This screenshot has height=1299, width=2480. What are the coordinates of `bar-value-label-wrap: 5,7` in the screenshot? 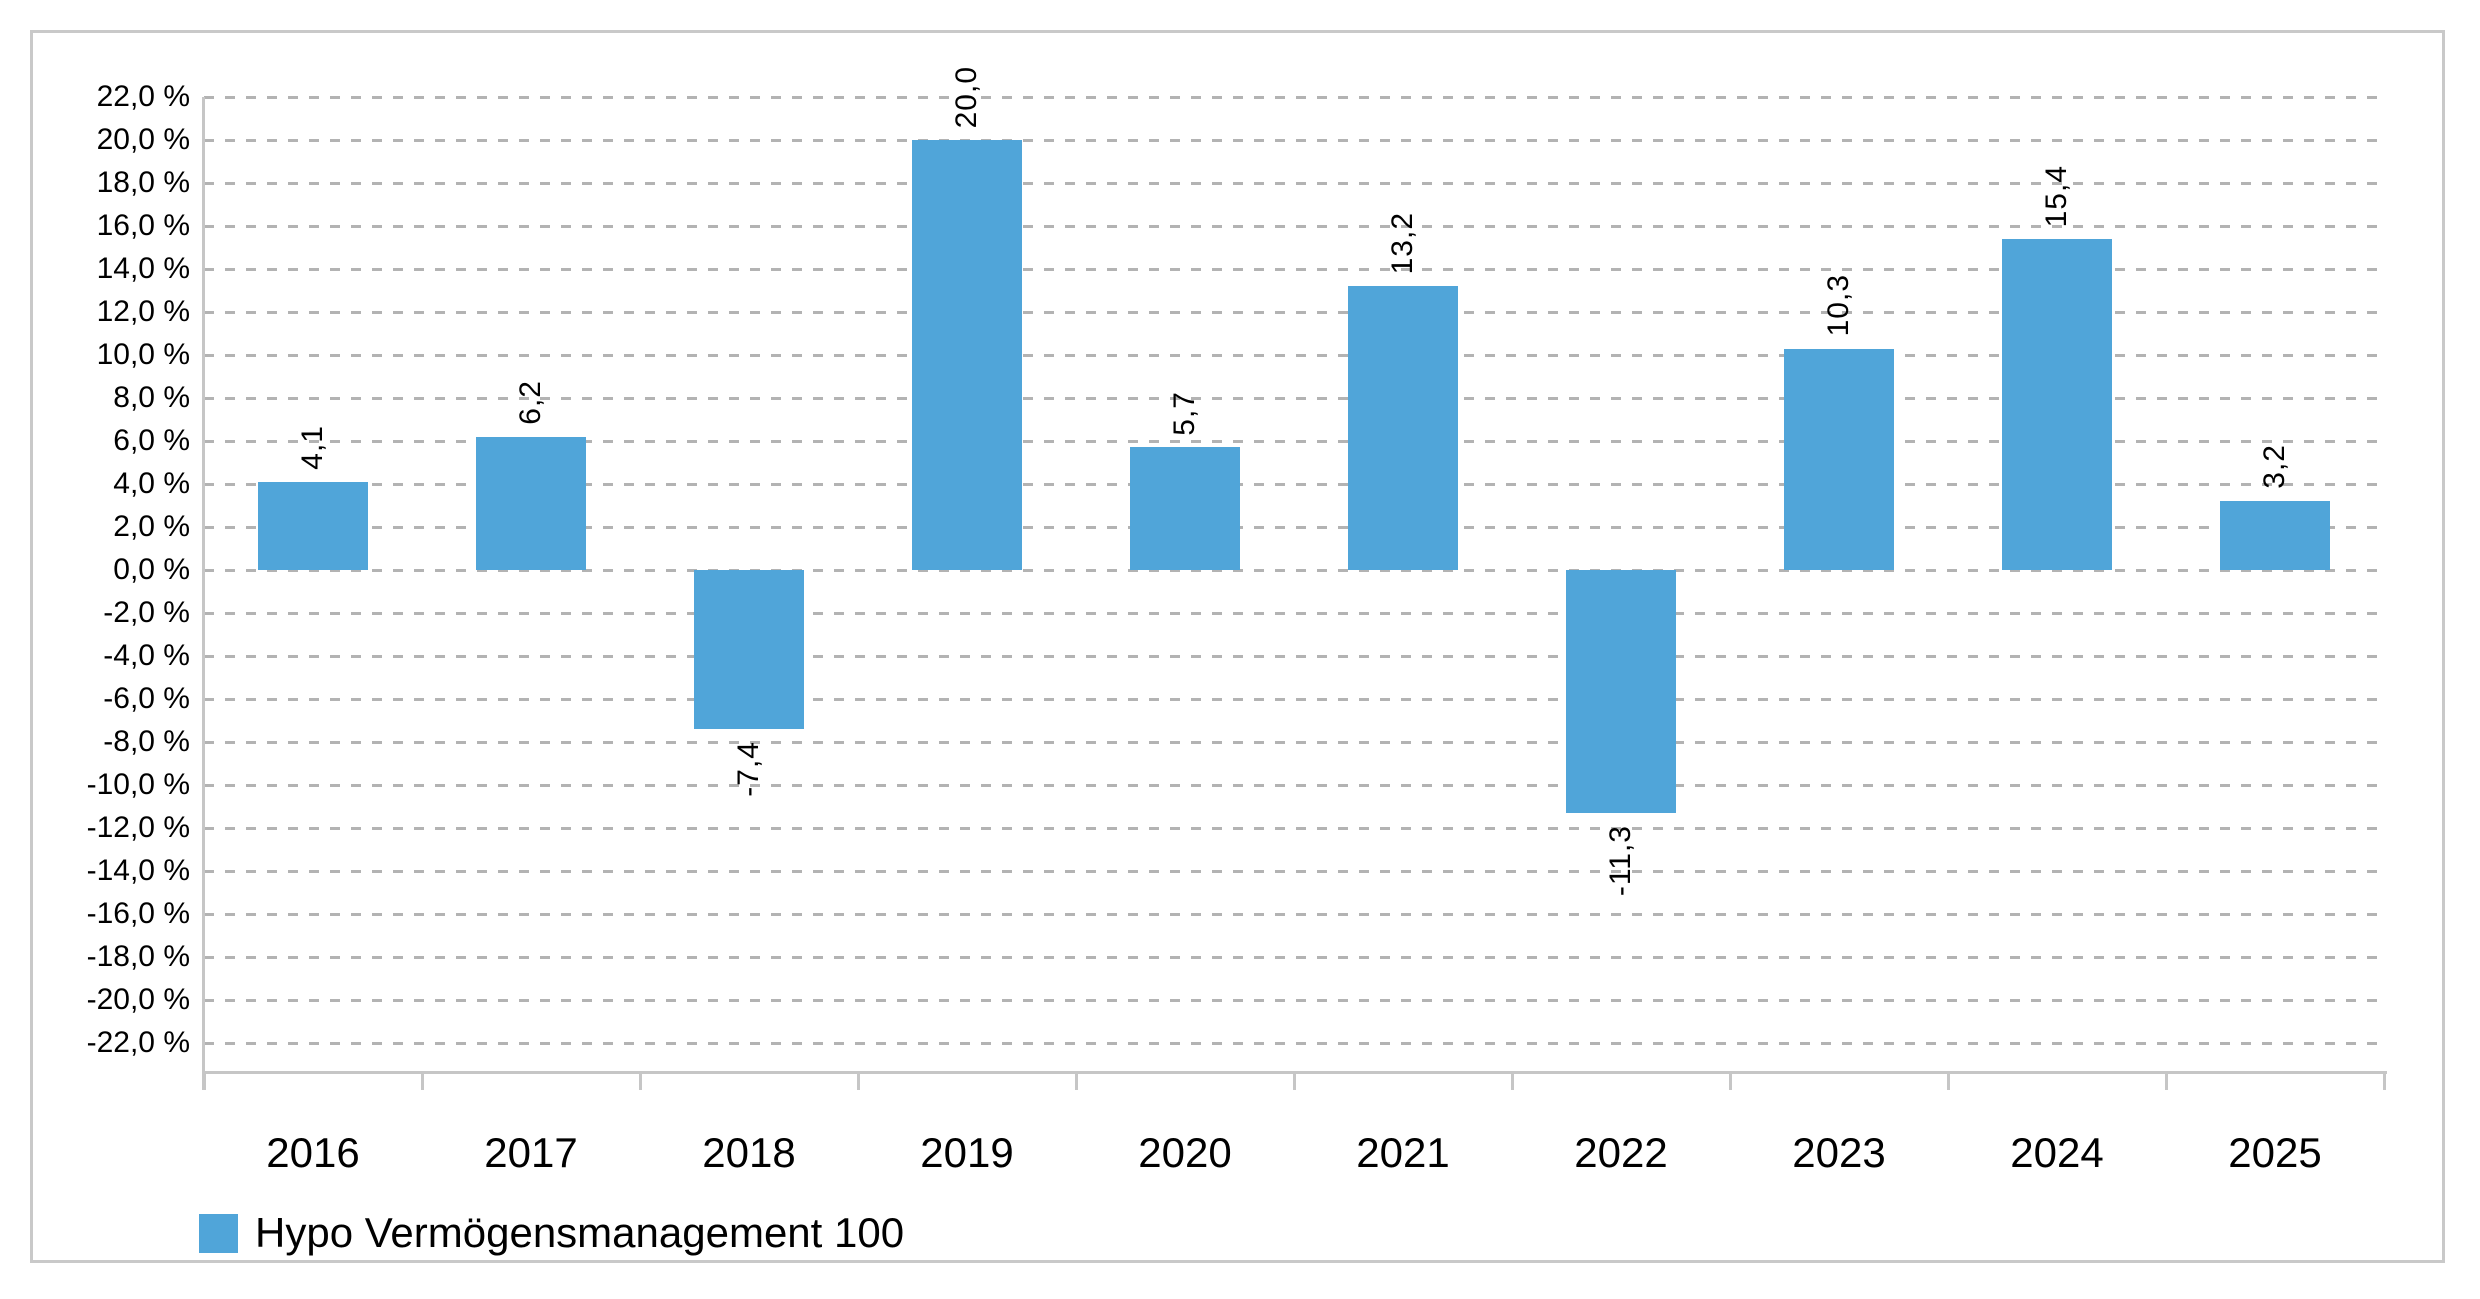 It's located at (1185, 413).